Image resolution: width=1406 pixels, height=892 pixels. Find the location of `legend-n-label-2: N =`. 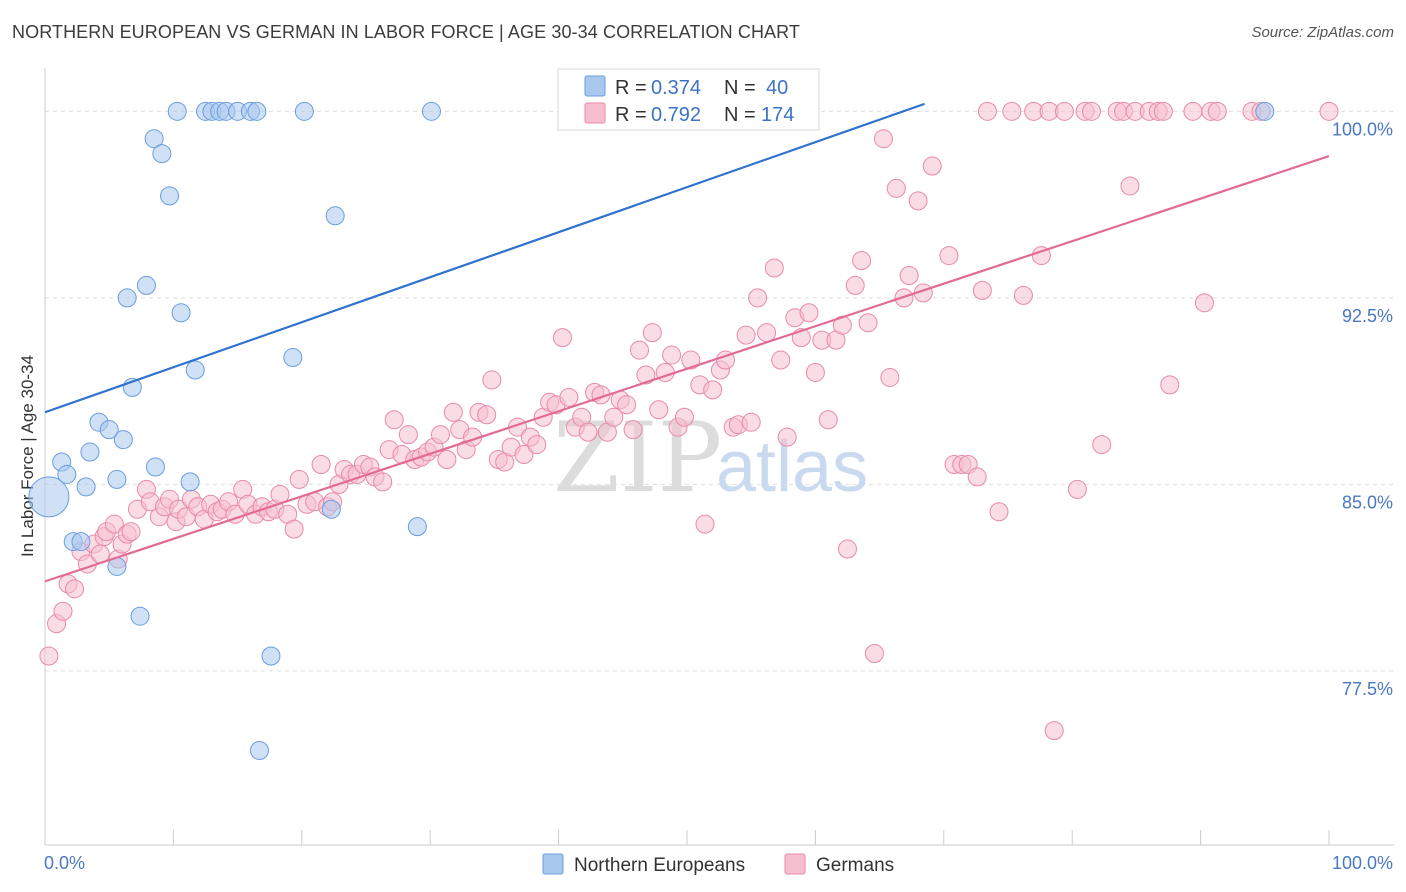

legend-n-label-2: N = is located at coordinates (740, 115).